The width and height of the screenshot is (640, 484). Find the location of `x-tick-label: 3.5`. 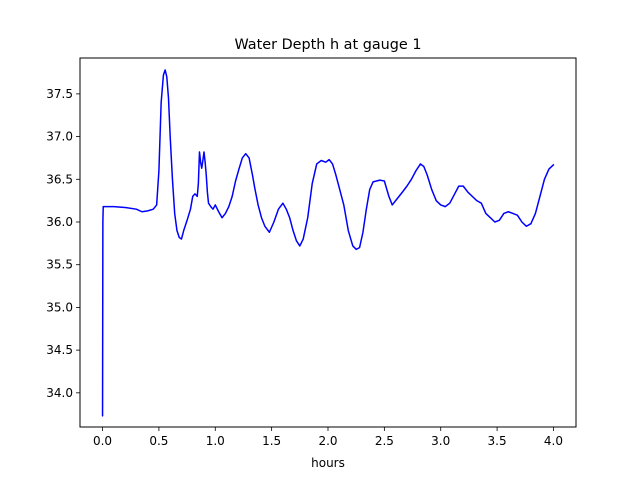

x-tick-label: 3.5 is located at coordinates (497, 441).